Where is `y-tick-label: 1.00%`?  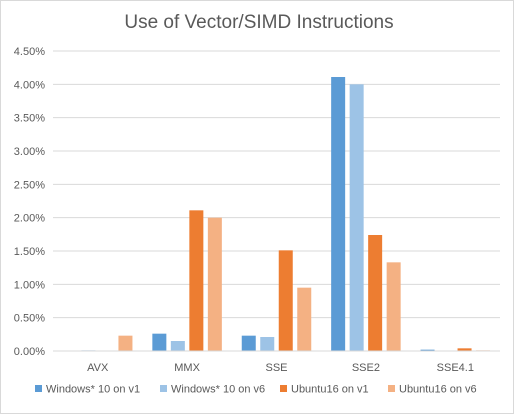
y-tick-label: 1.00% is located at coordinates (29, 285).